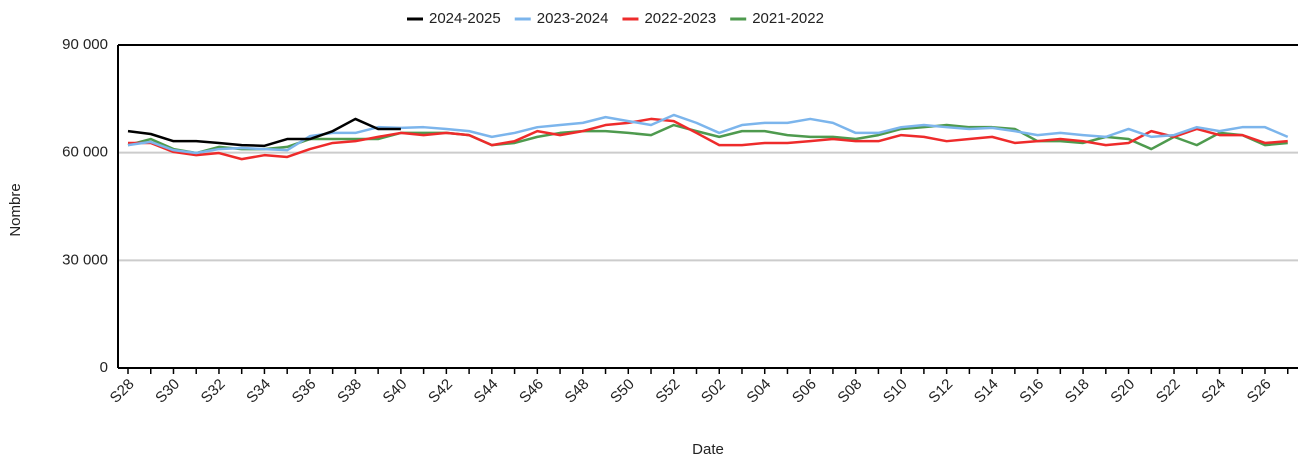  What do you see at coordinates (895, 391) in the screenshot?
I see `x-tick-label: S10` at bounding box center [895, 391].